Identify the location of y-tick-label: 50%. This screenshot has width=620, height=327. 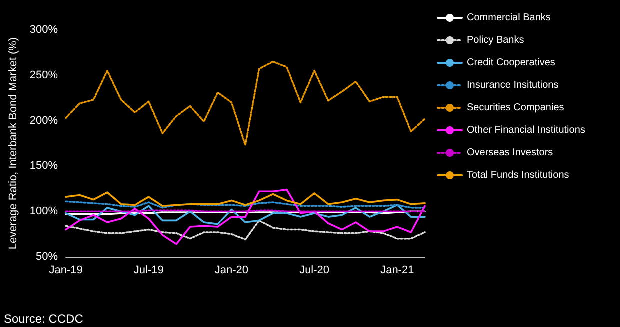
(47, 257).